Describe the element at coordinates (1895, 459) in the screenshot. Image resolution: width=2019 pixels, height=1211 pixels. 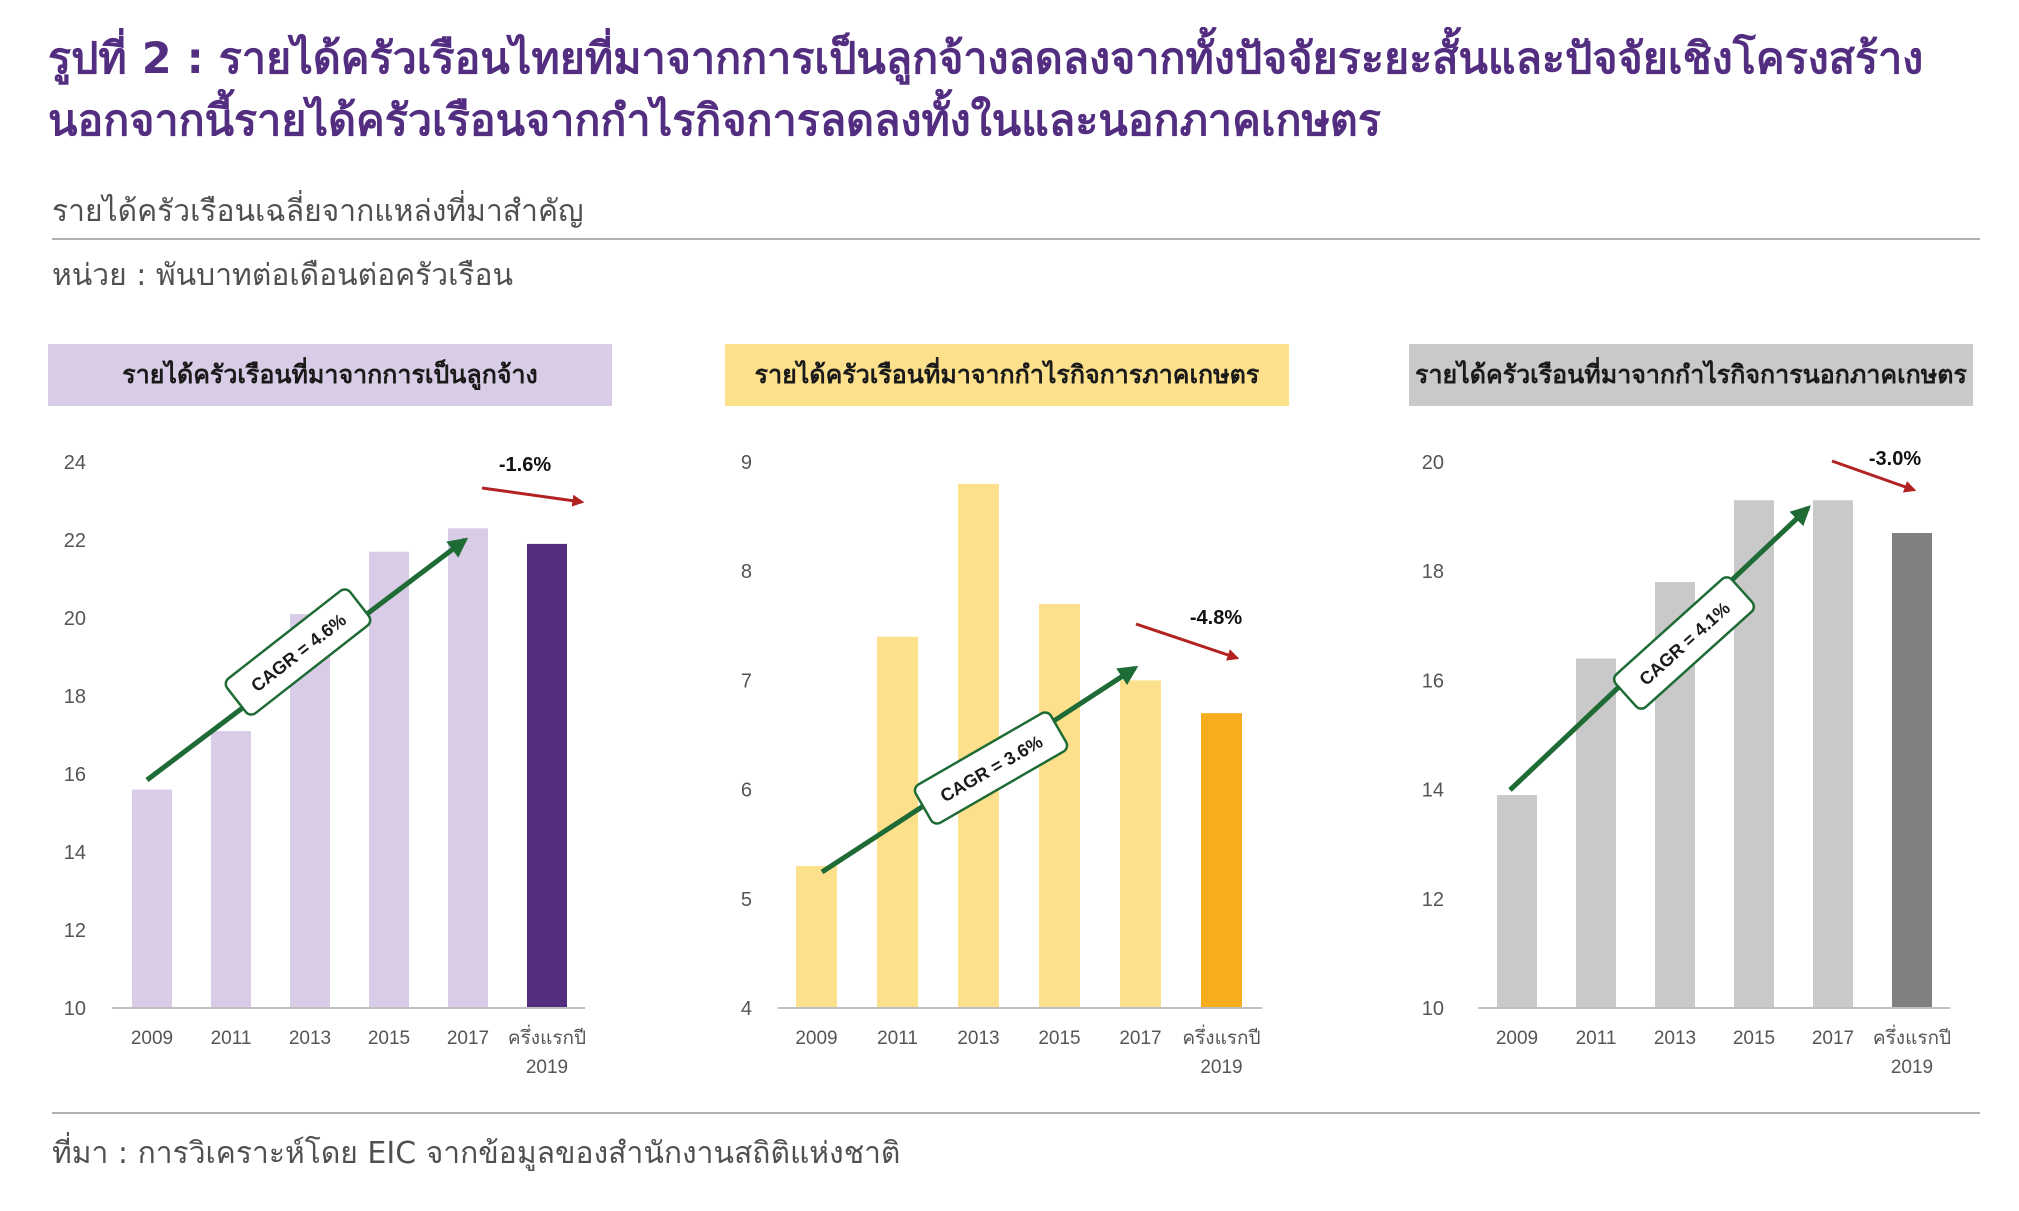
I see `change-label: -3.0%` at that location.